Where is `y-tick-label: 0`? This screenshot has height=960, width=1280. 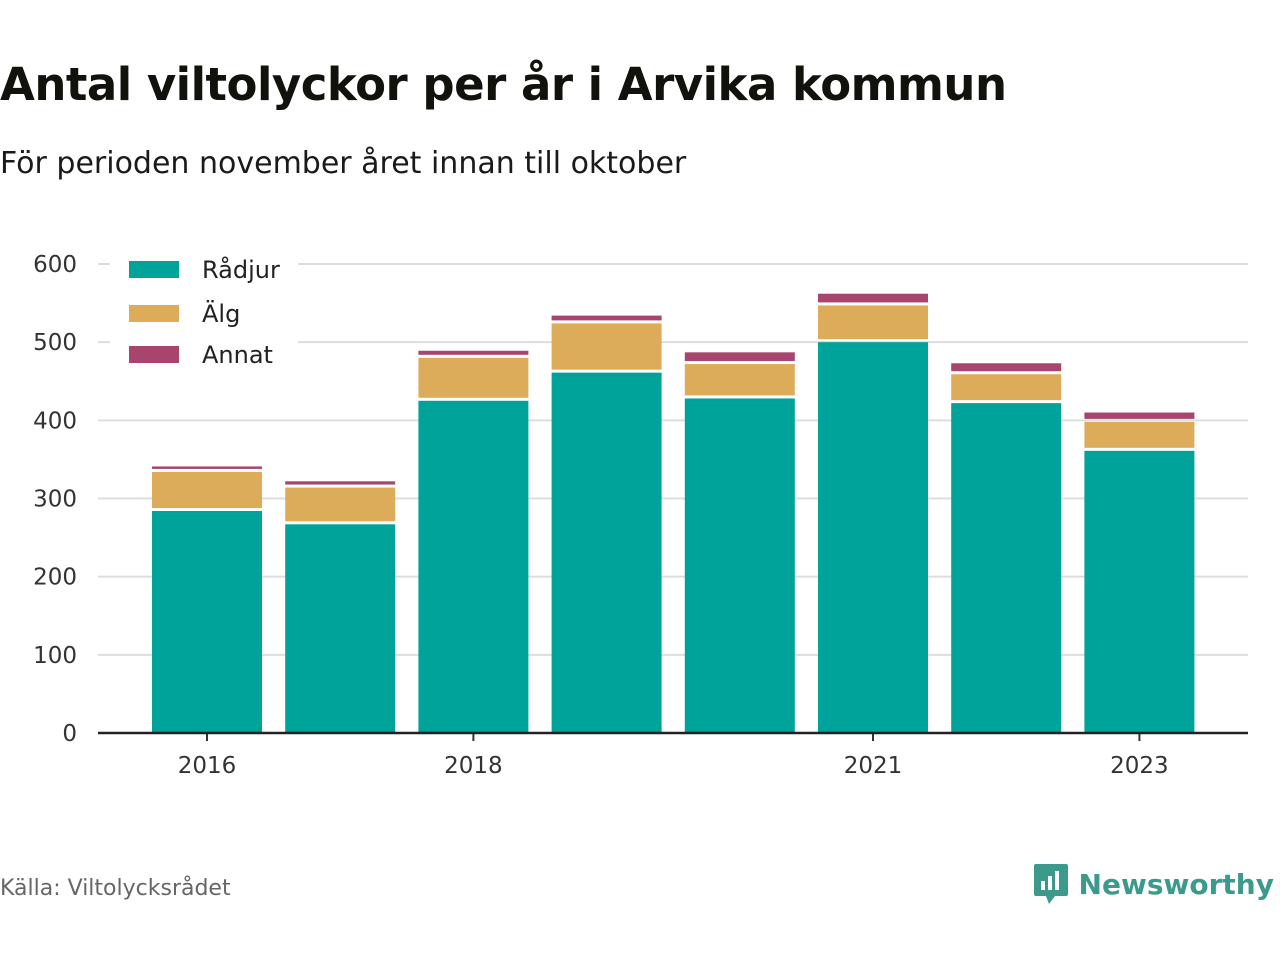 y-tick-label: 0 is located at coordinates (69, 734).